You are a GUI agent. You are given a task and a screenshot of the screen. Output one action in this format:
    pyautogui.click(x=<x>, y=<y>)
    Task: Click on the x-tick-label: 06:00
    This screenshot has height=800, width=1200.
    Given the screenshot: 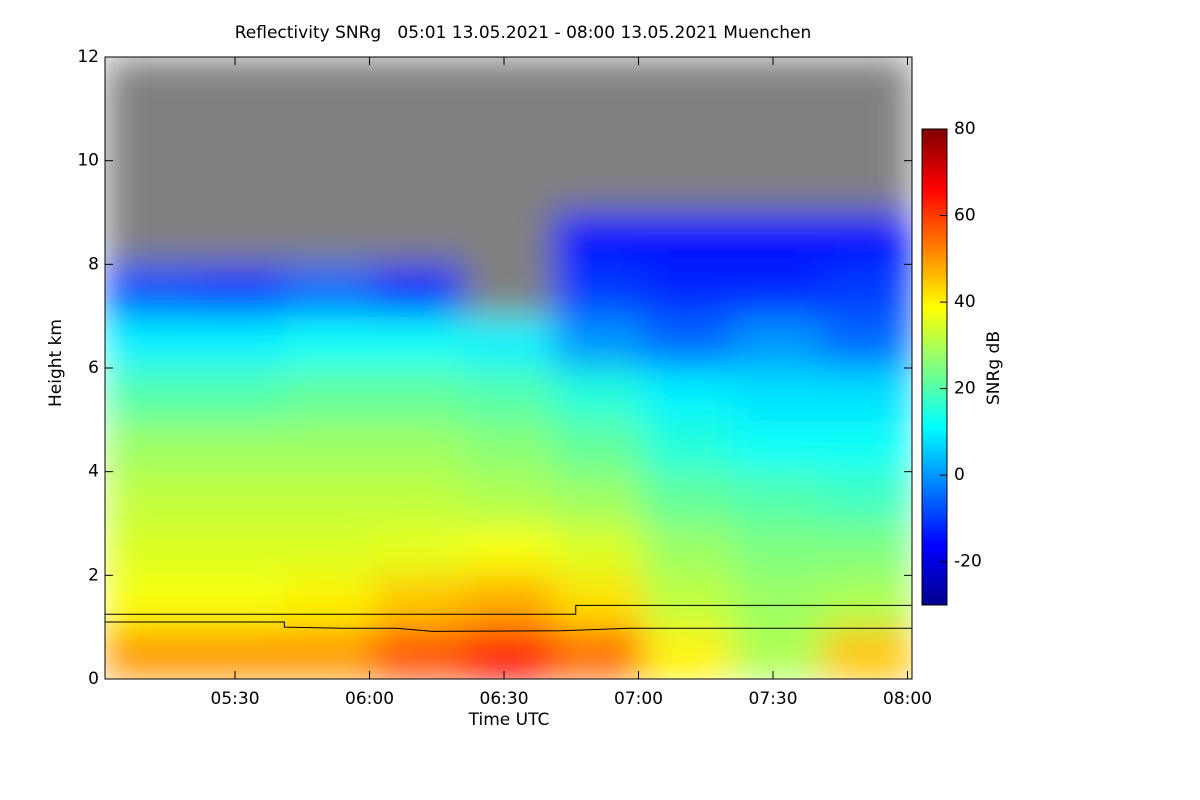 What is the action you would take?
    pyautogui.click(x=369, y=699)
    